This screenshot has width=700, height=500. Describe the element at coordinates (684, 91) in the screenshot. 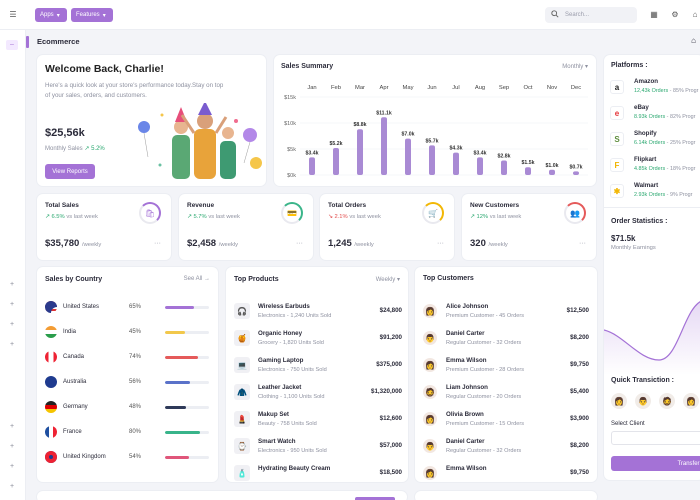

I see `platform-progress: - 85% Progr` at that location.